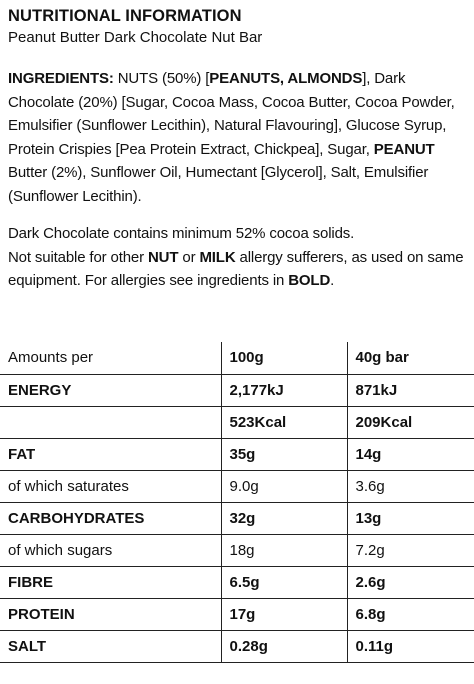  What do you see at coordinates (135, 37) in the screenshot?
I see `product-name: Peanut Butter Dark Chocolate Nut Bar` at bounding box center [135, 37].